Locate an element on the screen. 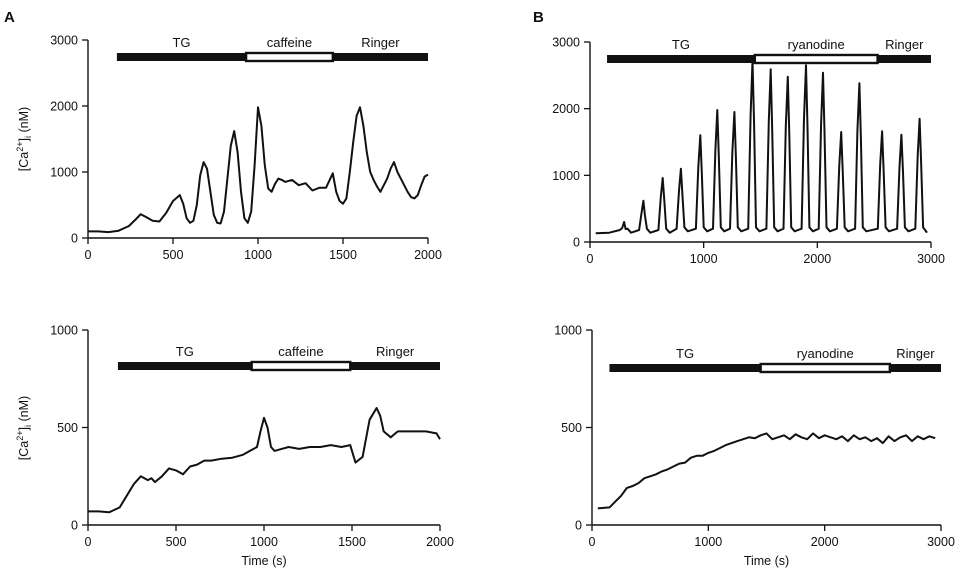 Image resolution: width=959 pixels, height=584 pixels. panel-a-letter: A is located at coordinates (9, 17).